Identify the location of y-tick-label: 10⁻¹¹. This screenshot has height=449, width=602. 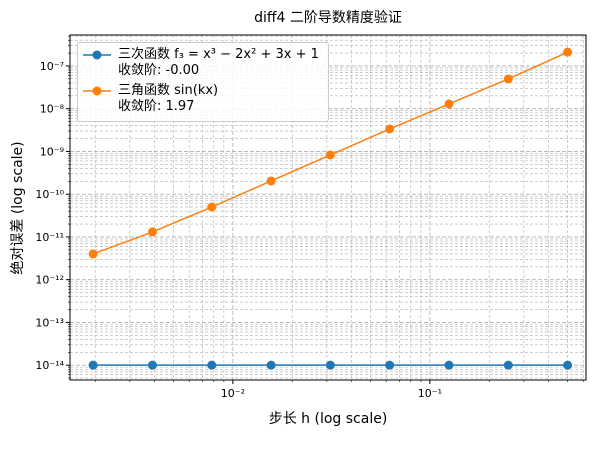
(49, 237).